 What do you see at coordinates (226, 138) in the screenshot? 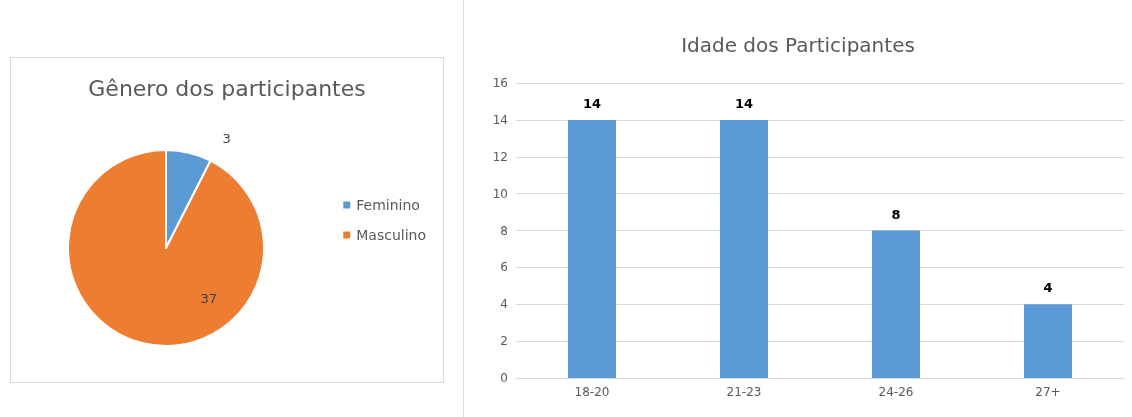
I see `data-label: 3` at bounding box center [226, 138].